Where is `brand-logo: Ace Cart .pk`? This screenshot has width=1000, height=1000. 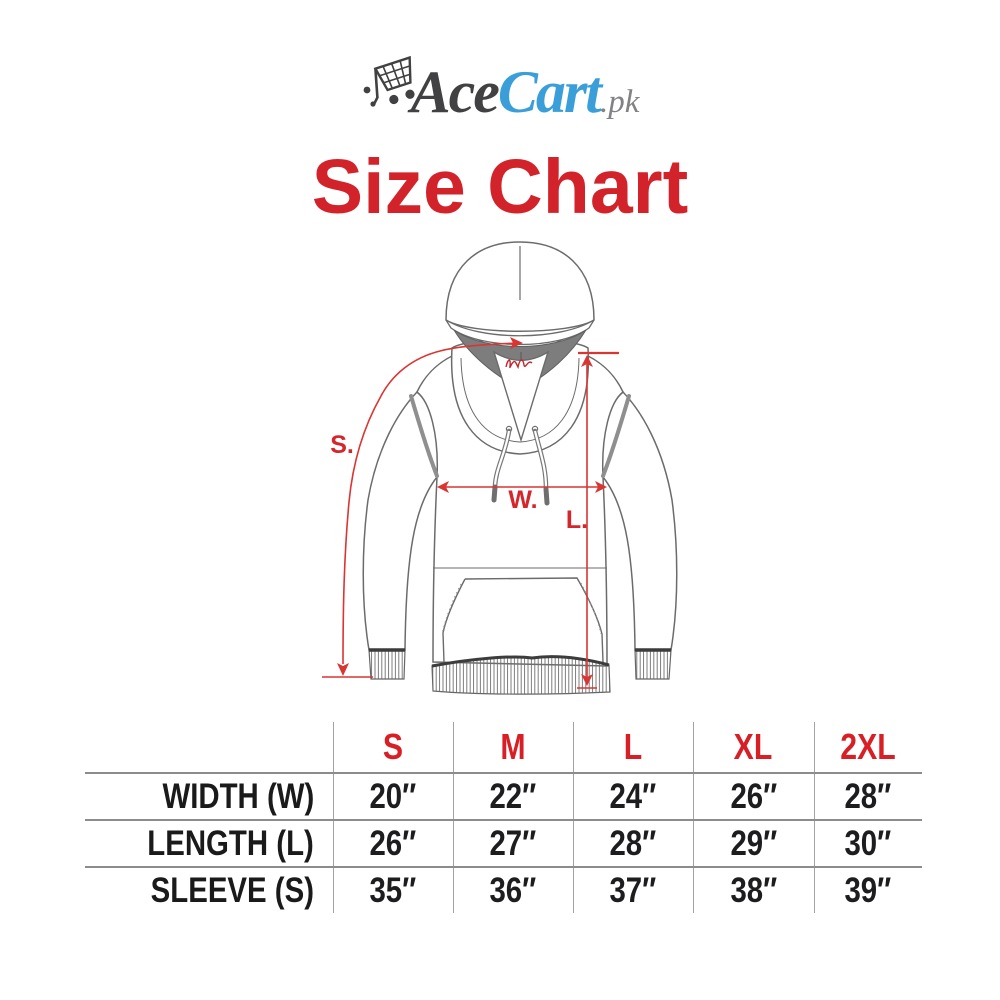 brand-logo: Ace Cart .pk is located at coordinates (500, 82).